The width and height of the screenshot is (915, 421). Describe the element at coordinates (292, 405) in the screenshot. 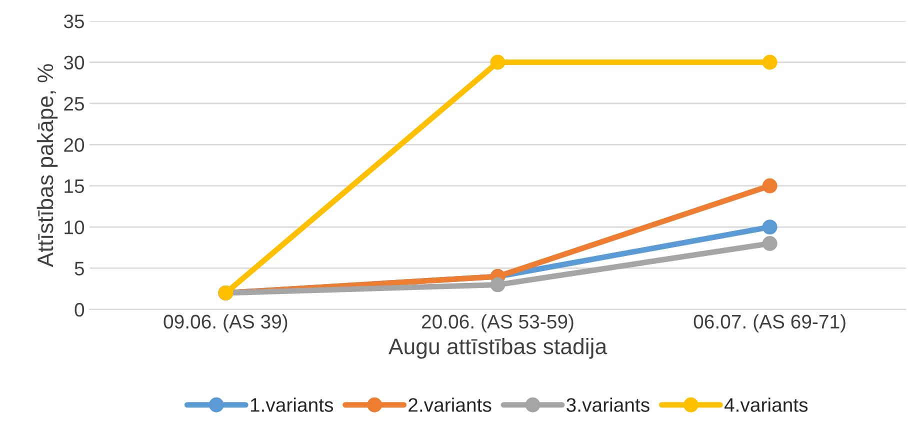

I see `legend-label: 1.variants` at that location.